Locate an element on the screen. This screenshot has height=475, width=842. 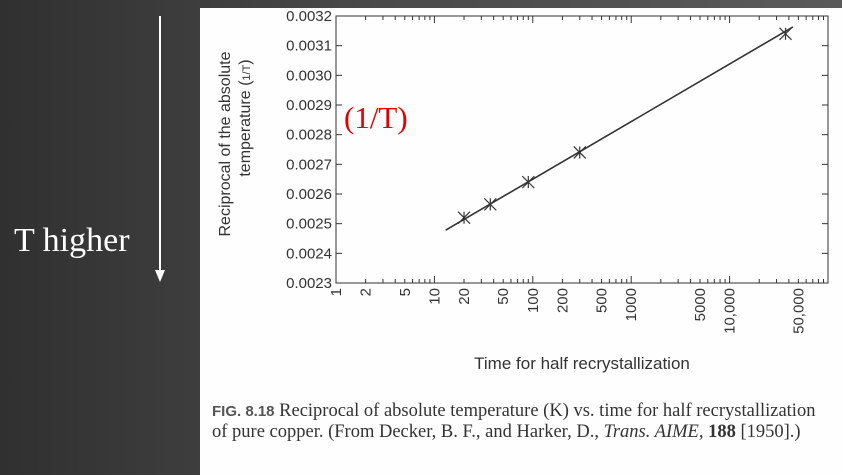
y-tick-label: 0.0026 is located at coordinates (309, 194).